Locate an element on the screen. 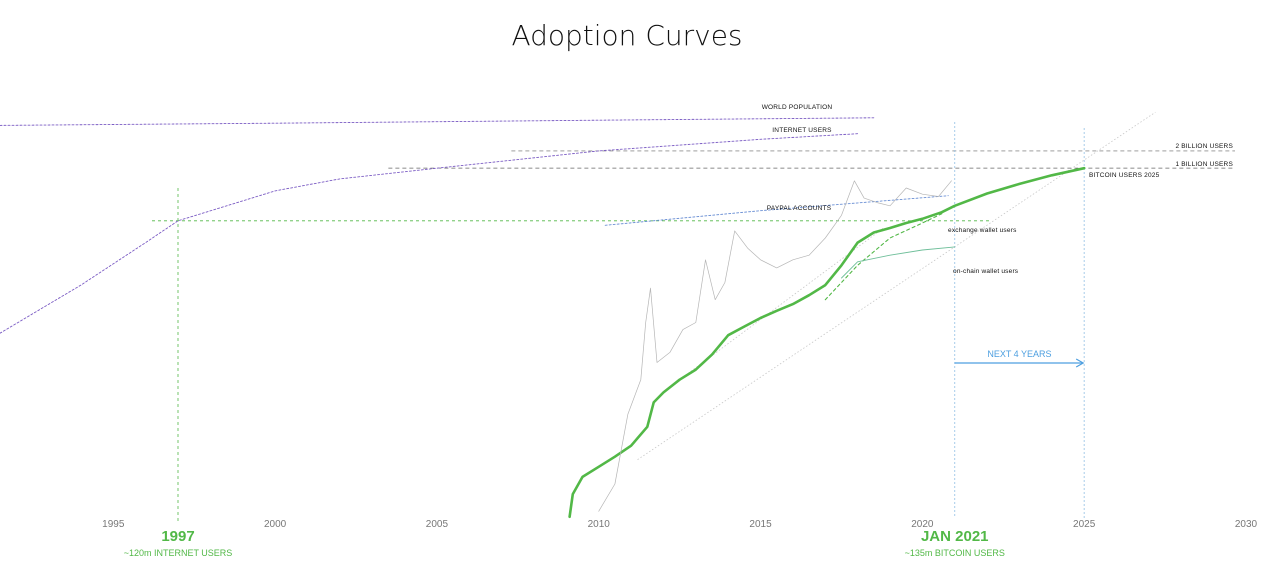 This screenshot has width=1280, height=581. x-tick-label-2030: 2030 is located at coordinates (1246, 524).